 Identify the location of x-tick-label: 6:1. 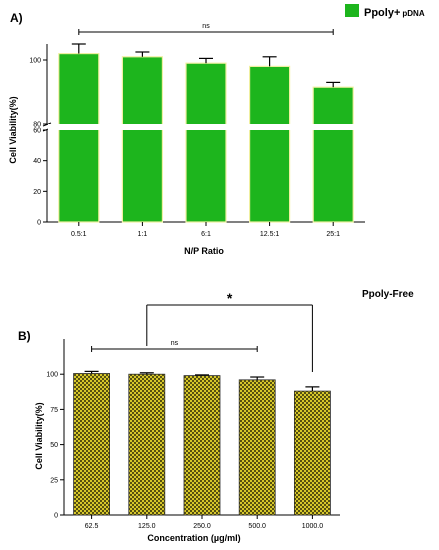
(206, 234).